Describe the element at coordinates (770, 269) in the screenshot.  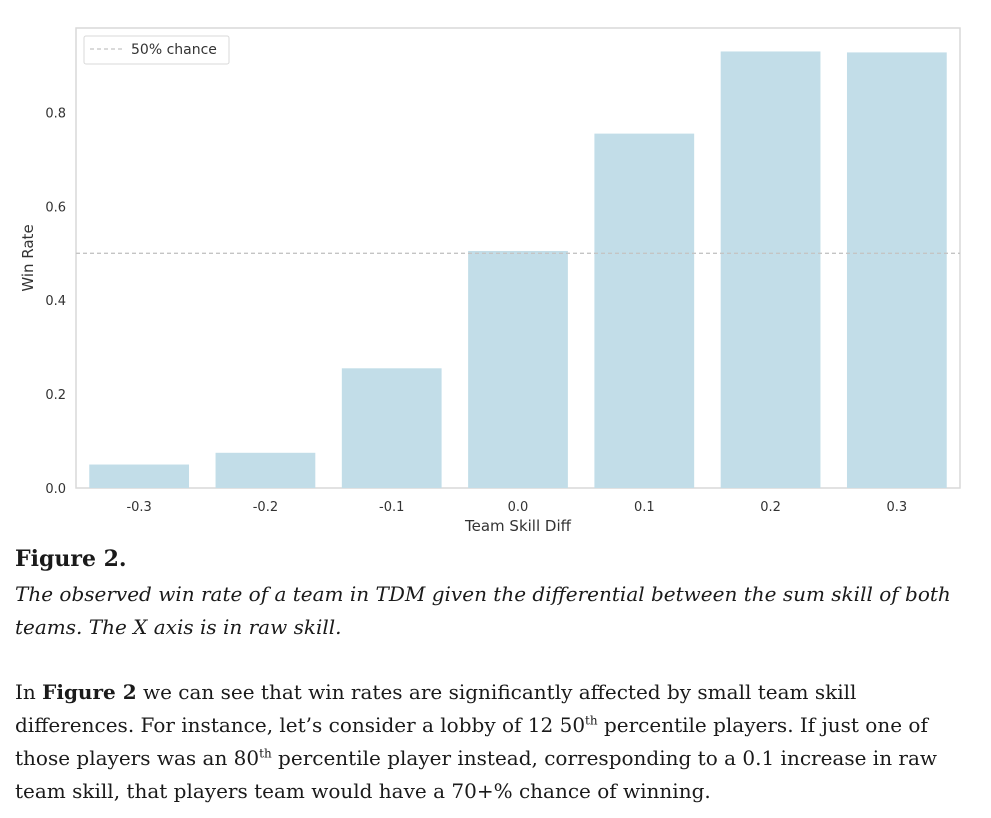
I see `bar-0.2` at that location.